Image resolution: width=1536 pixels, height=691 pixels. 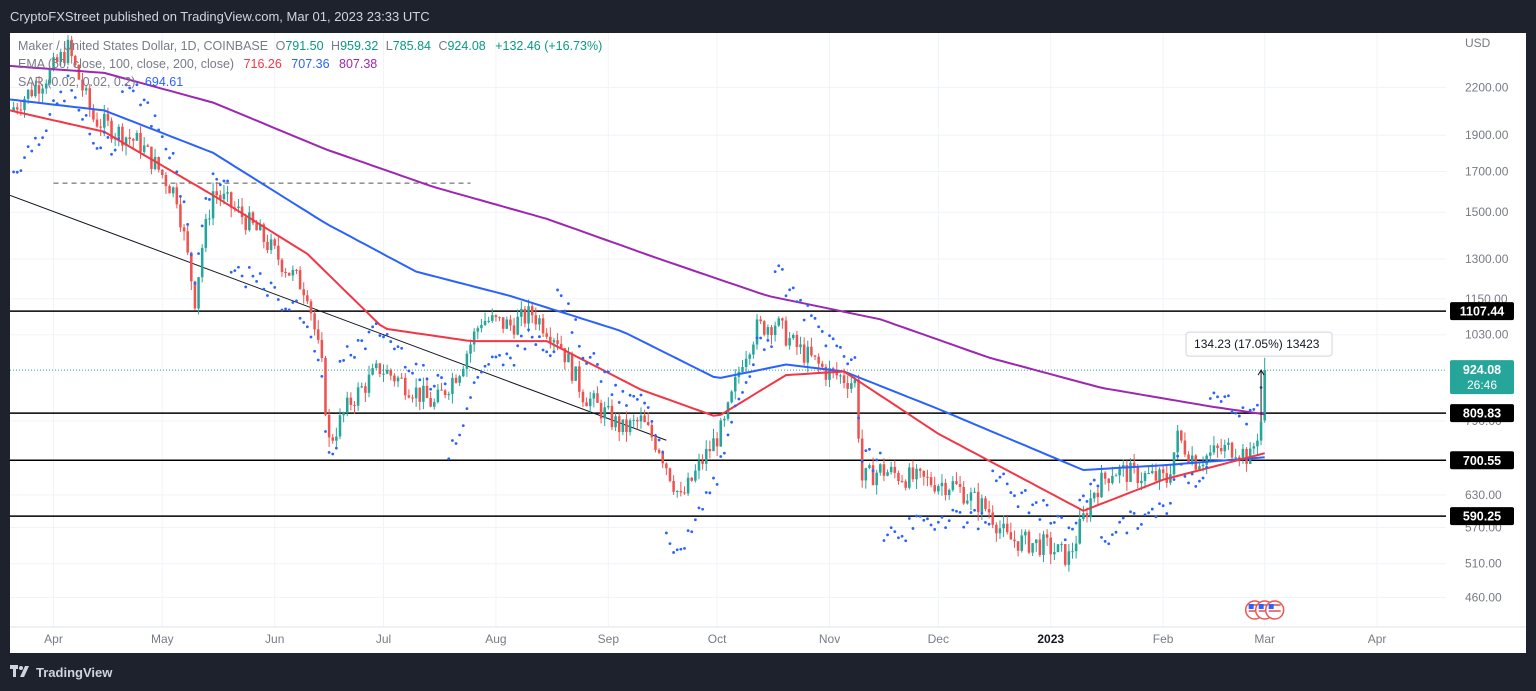 What do you see at coordinates (768, 636) in the screenshot?
I see `time-axis: Apr May Jun Jul Aug Sep Oct Nov Dec 2023 Feb Mar Apr` at bounding box center [768, 636].